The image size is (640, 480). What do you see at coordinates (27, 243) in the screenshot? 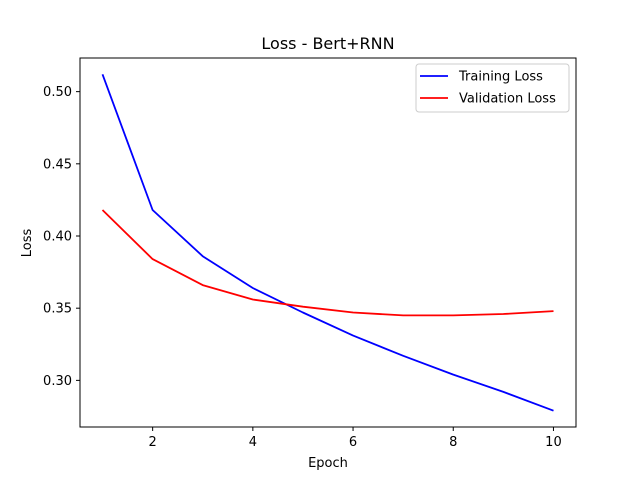
I see `y-axis-label: Loss` at bounding box center [27, 243].